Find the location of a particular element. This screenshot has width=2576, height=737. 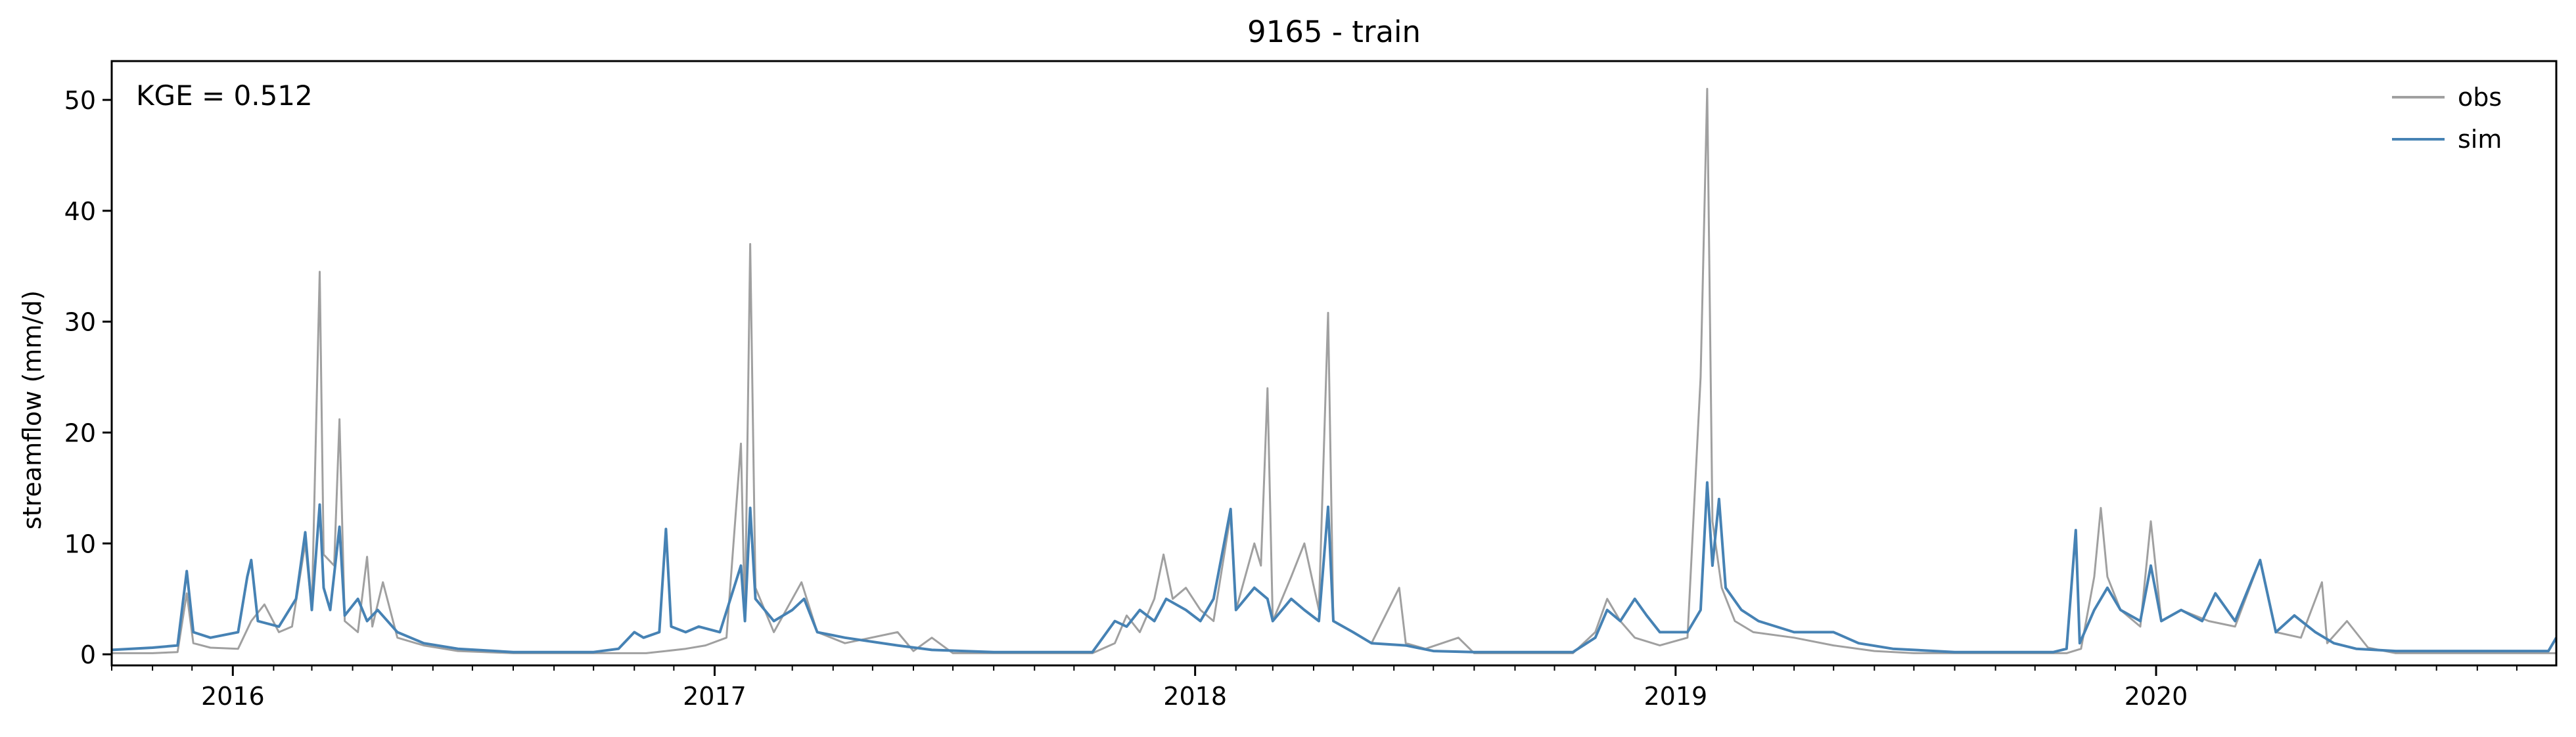

y-tick-label: 10 is located at coordinates (80, 543).